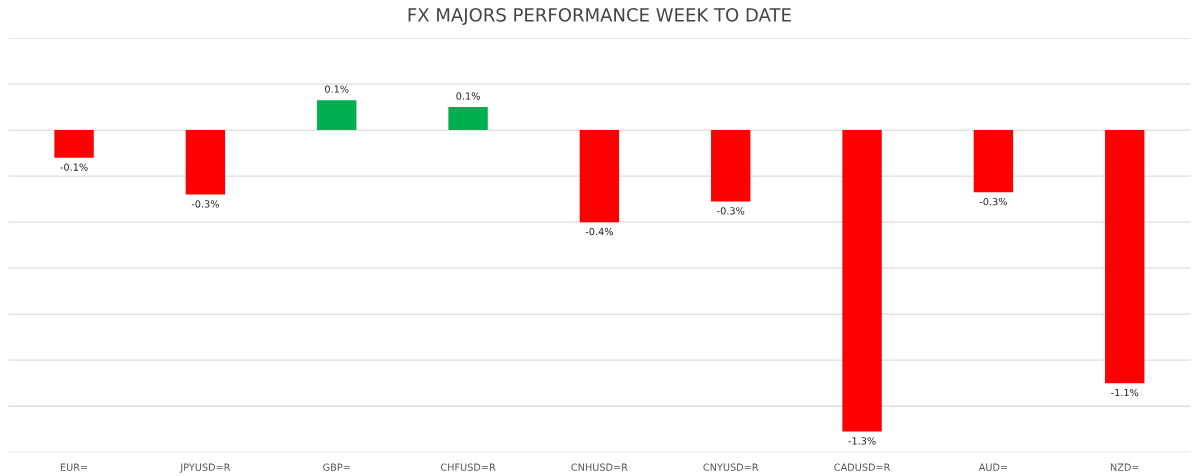 Image resolution: width=1200 pixels, height=476 pixels. What do you see at coordinates (599, 231) in the screenshot?
I see `data-label: -0.4%` at bounding box center [599, 231].